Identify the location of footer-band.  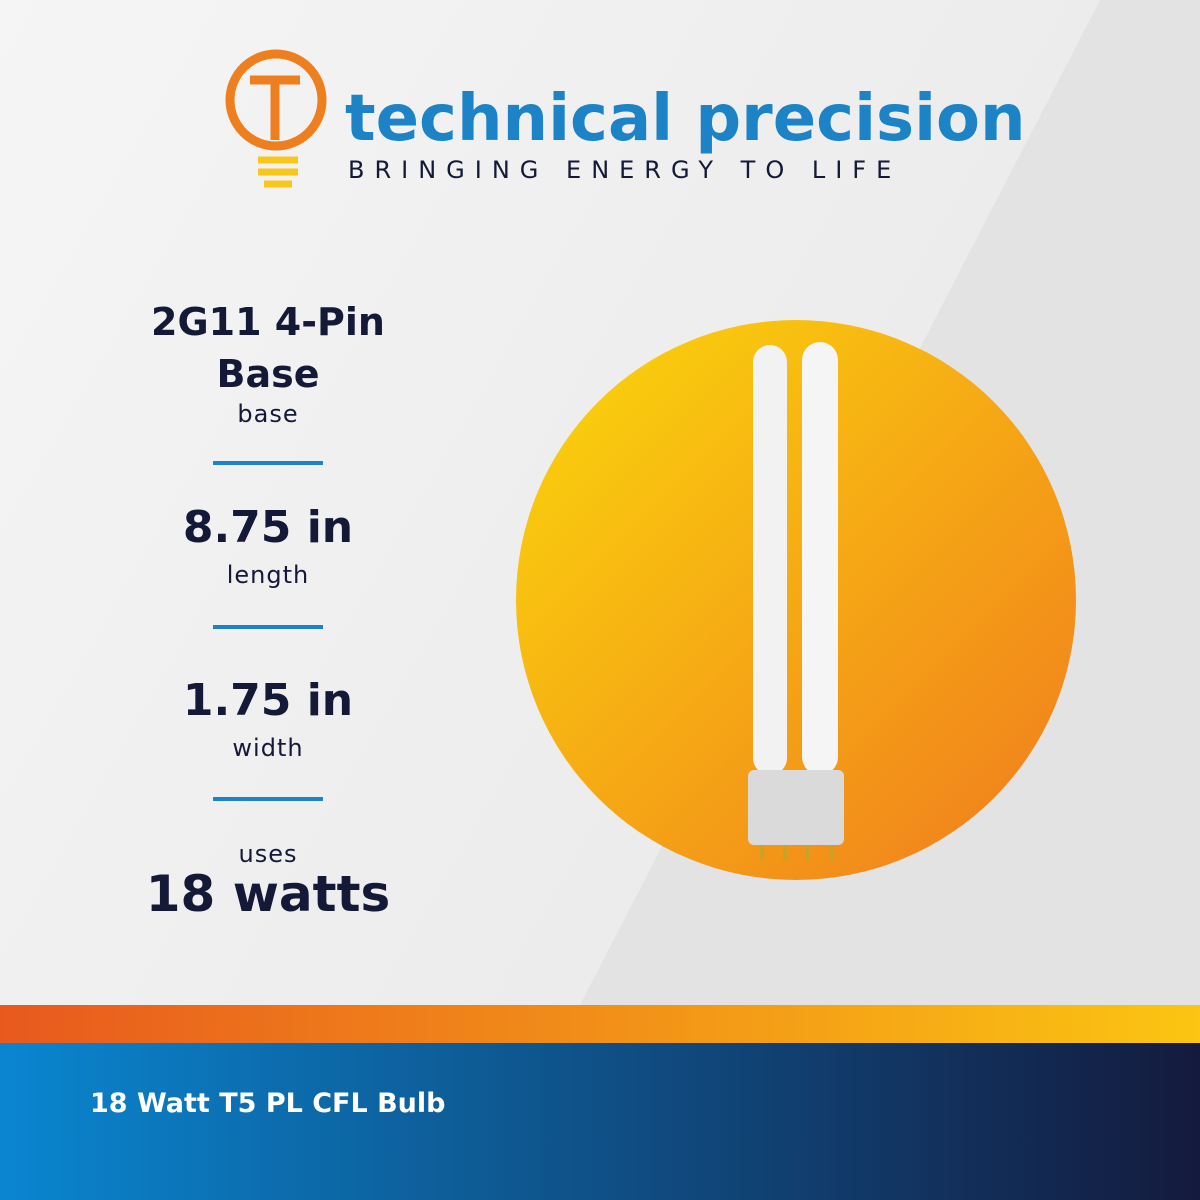
(600, 1121).